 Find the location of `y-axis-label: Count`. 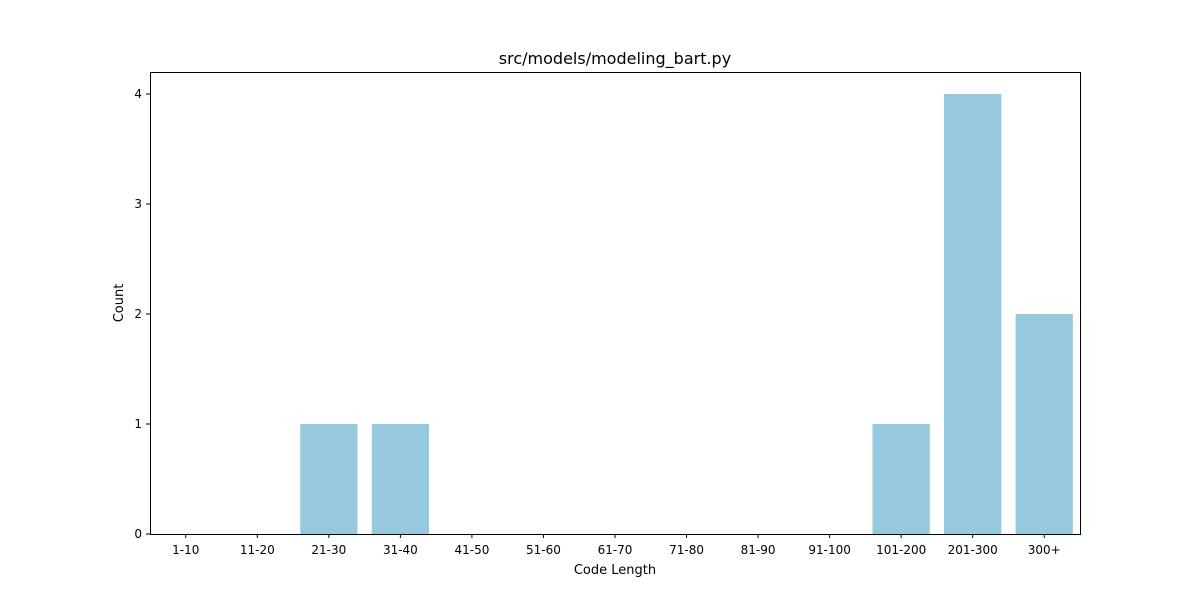

y-axis-label: Count is located at coordinates (119, 303).